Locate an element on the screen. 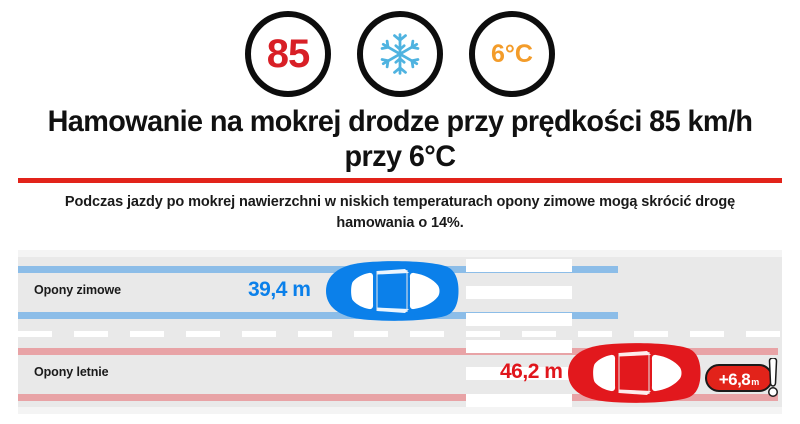 This screenshot has height=424, width=800. summer-distance-value: 46,2 m is located at coordinates (531, 371).